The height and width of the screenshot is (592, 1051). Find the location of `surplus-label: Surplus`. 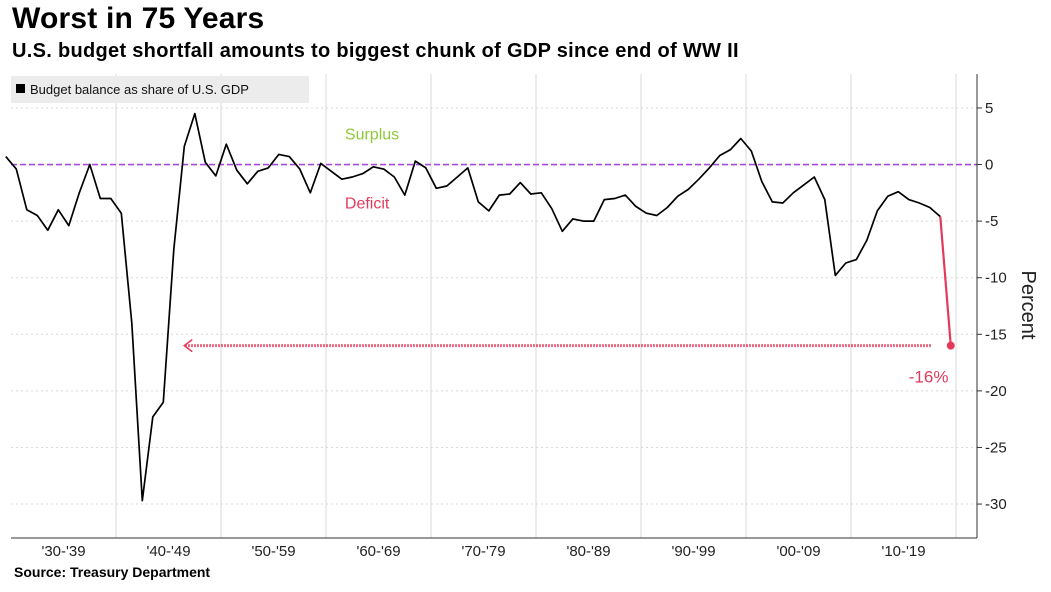

surplus-label: Surplus is located at coordinates (372, 135).